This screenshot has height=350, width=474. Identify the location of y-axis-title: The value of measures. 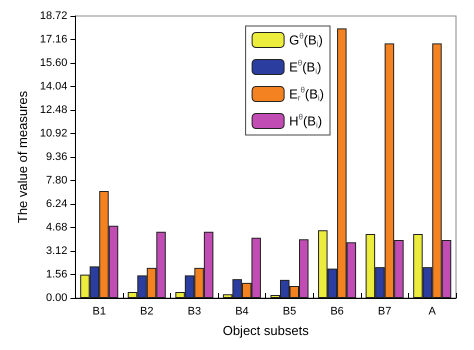
(22, 157).